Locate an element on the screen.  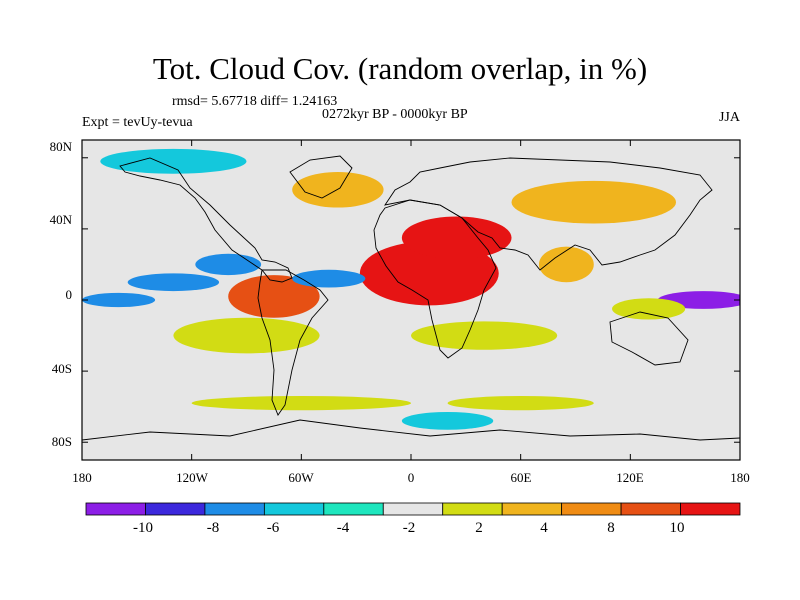
colorbar-label: -2 is located at coordinates (409, 528).